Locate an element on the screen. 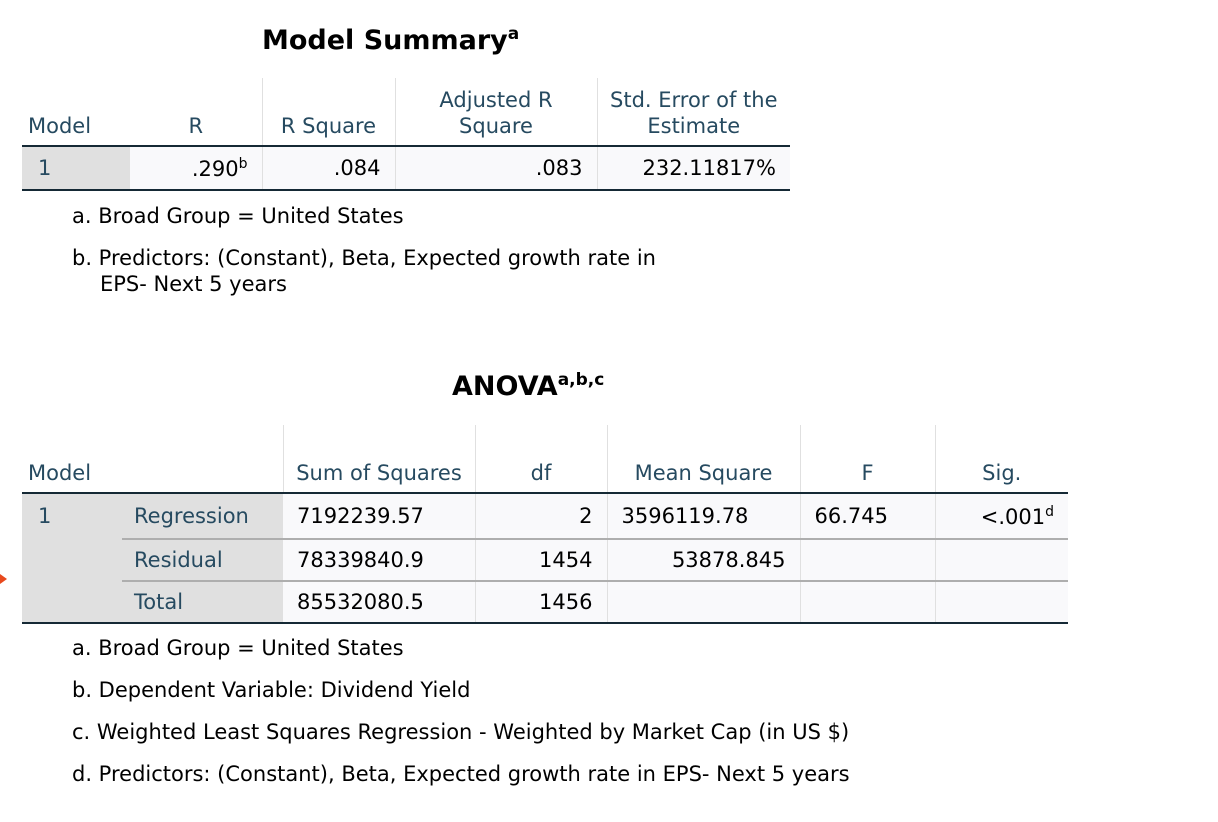 The height and width of the screenshot is (822, 1218). header-sig: Sig. is located at coordinates (1001, 459).